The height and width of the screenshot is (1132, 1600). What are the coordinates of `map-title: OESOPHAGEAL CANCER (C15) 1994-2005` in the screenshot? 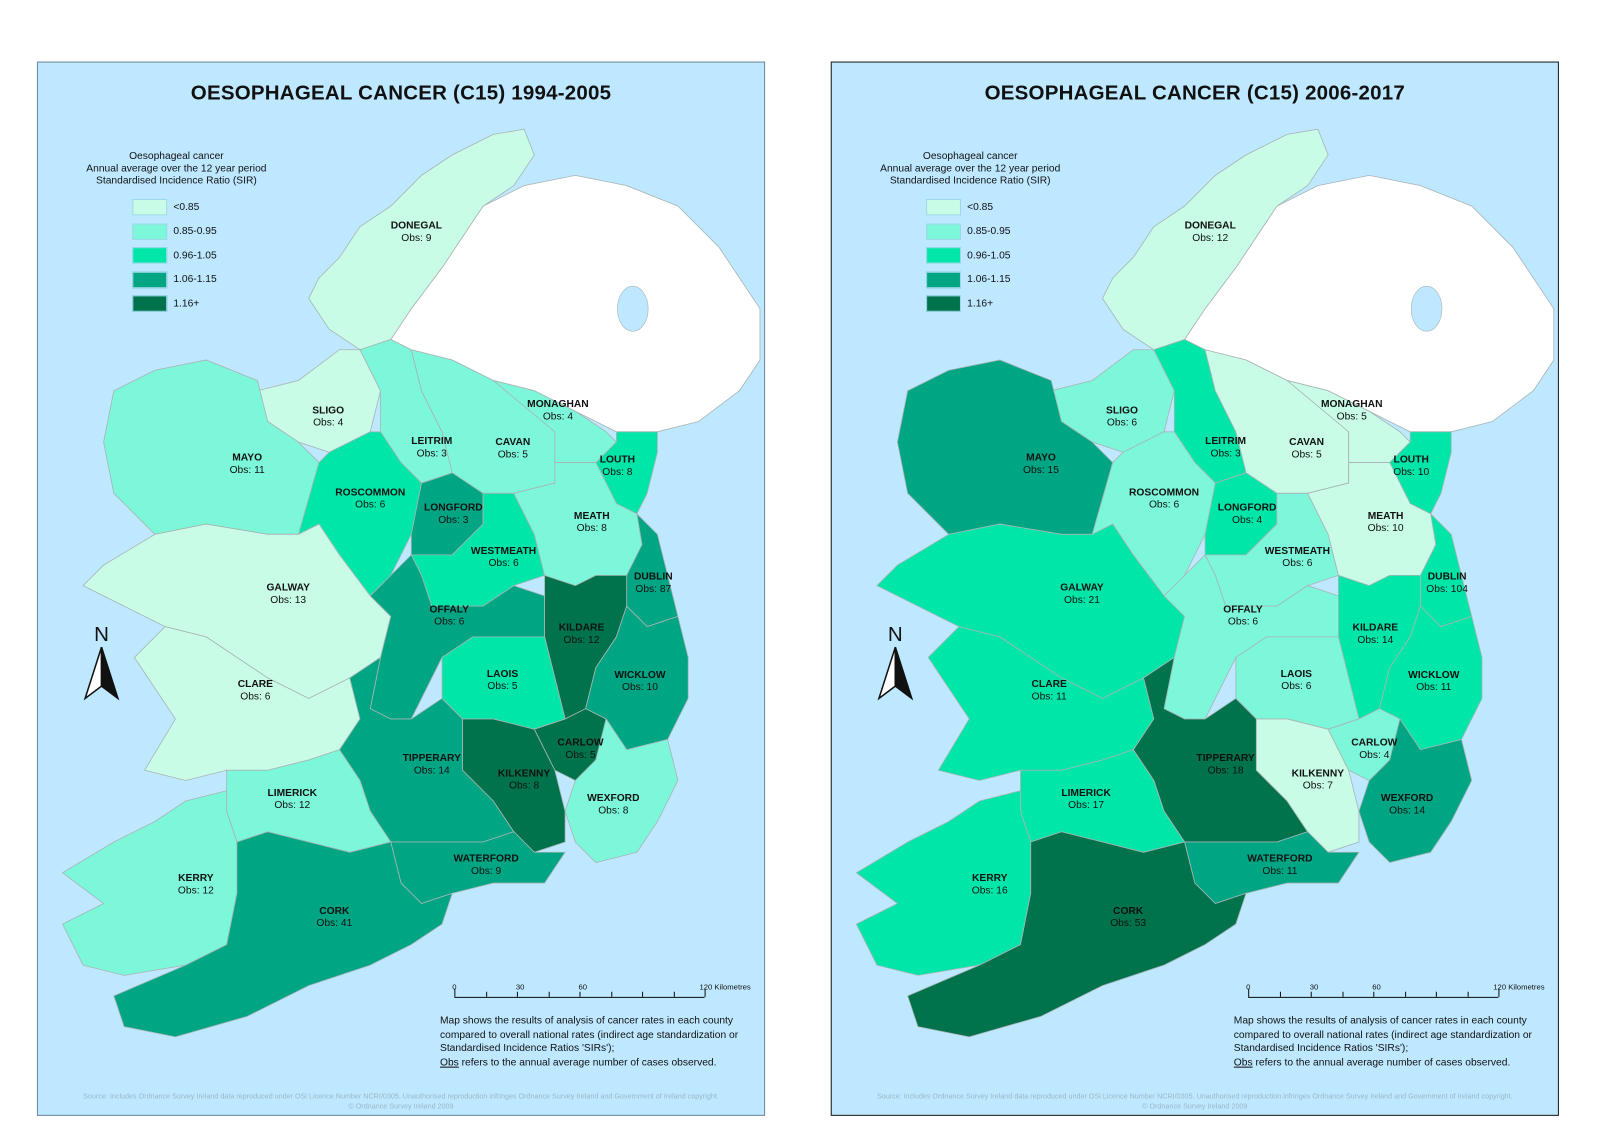 It's located at (401, 93).